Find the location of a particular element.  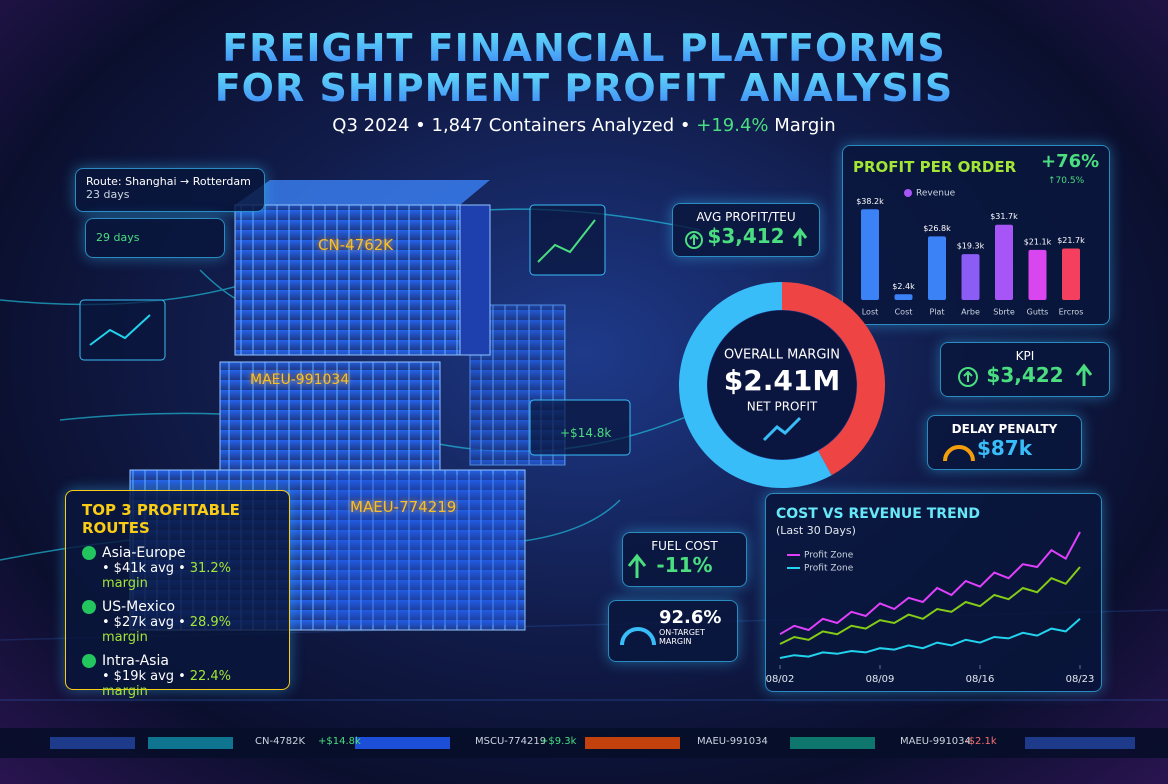

route-card: Route: Shanghai → Rotterdam 23 days is located at coordinates (170, 190).